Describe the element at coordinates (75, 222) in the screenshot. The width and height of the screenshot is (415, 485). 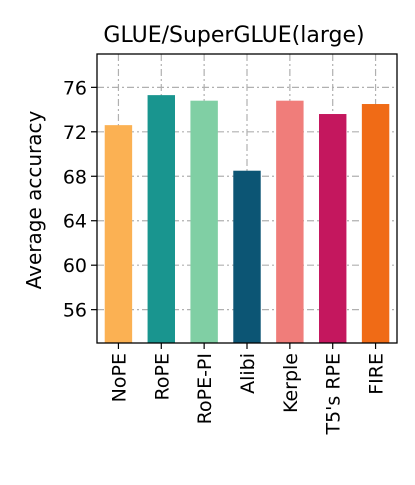
I see `y-tick-label: 64` at that location.